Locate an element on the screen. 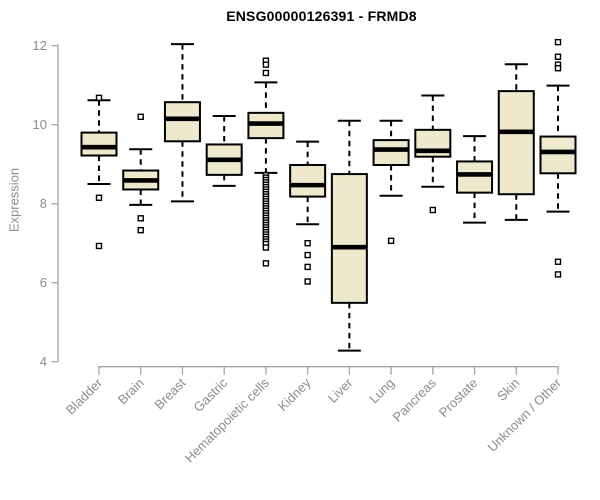 This screenshot has width=600, height=500. box-prostate is located at coordinates (475, 179).